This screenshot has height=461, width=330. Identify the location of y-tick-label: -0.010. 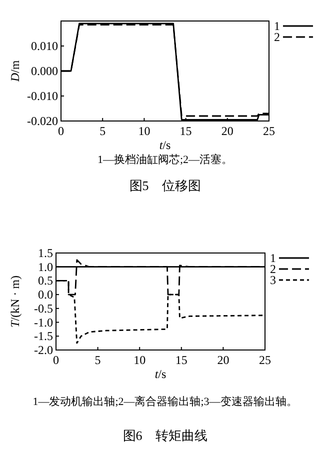
(42, 96).